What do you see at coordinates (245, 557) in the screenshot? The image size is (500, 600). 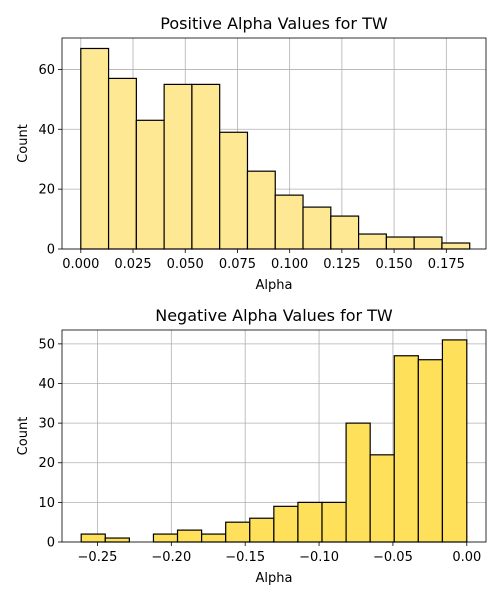 I see `x-tick-label: −0.15` at bounding box center [245, 557].